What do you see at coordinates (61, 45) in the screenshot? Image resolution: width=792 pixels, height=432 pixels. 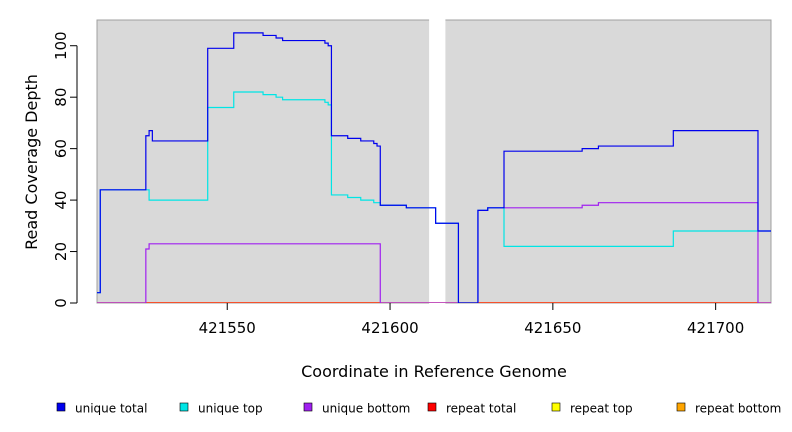 I see `y-tick-label: 100` at bounding box center [61, 45].